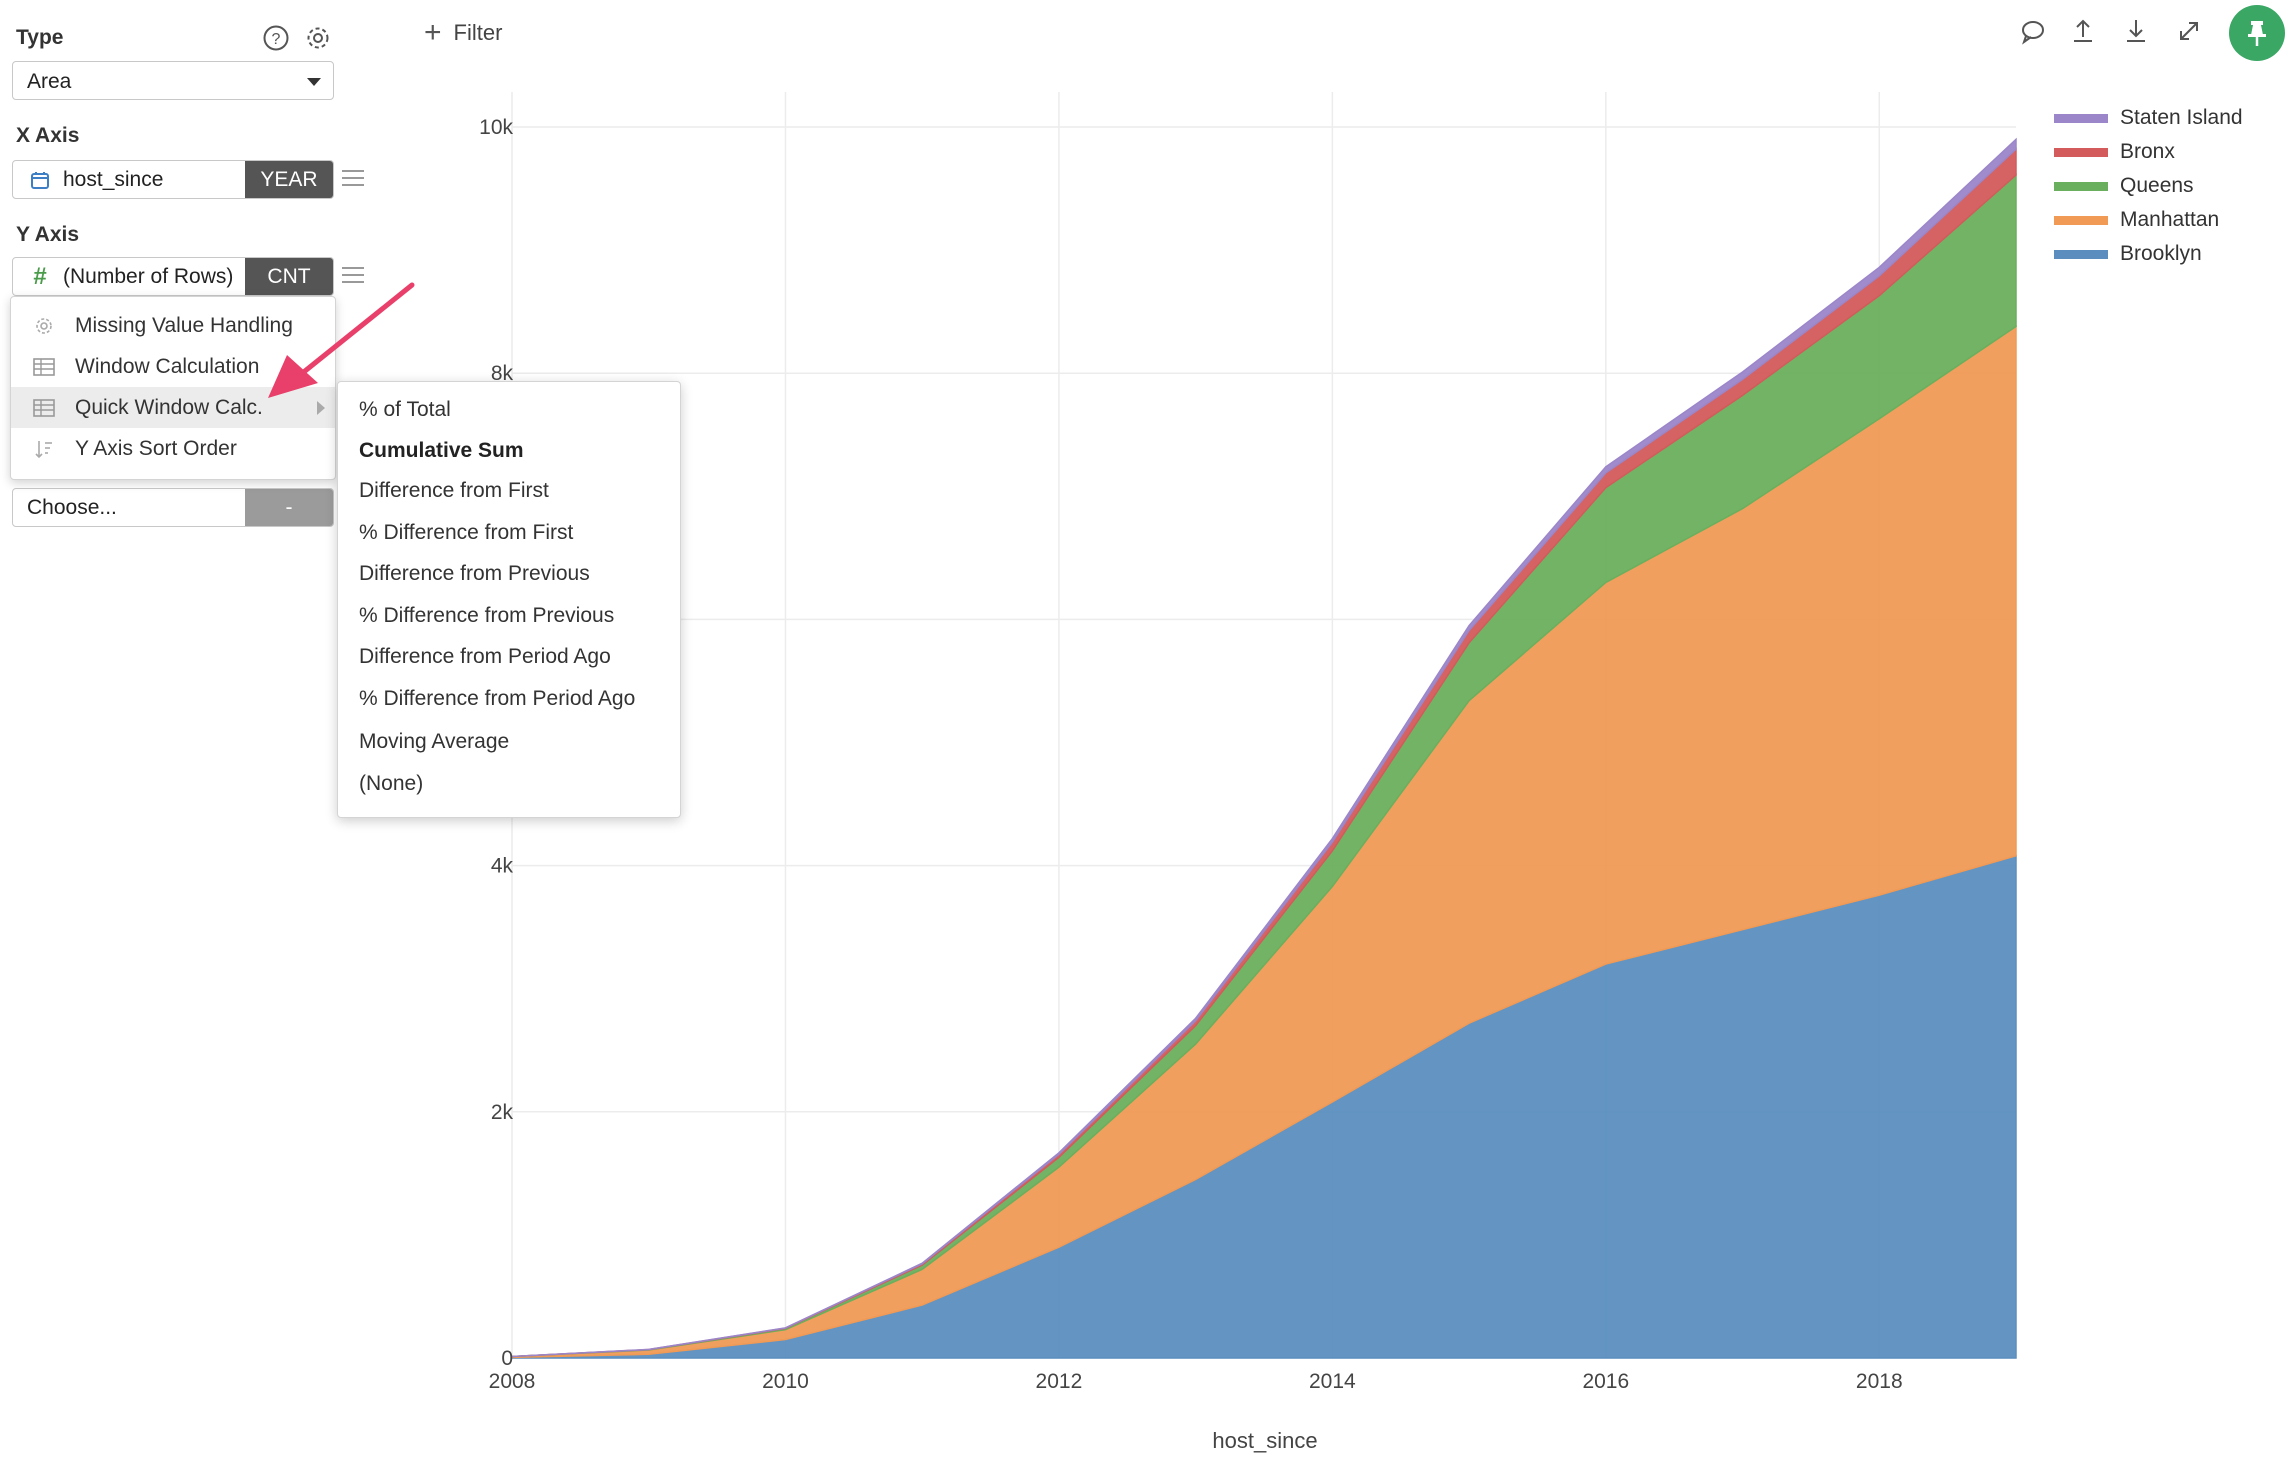 Image resolution: width=2288 pixels, height=1470 pixels. I want to click on x-axis-aggregation-tag: YEAR, so click(289, 179).